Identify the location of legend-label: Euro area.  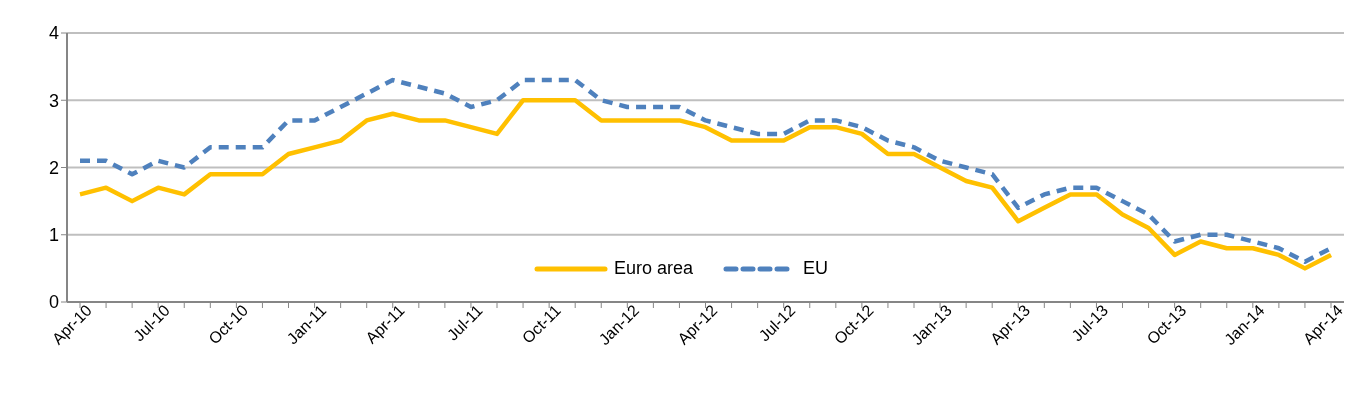
(653, 268).